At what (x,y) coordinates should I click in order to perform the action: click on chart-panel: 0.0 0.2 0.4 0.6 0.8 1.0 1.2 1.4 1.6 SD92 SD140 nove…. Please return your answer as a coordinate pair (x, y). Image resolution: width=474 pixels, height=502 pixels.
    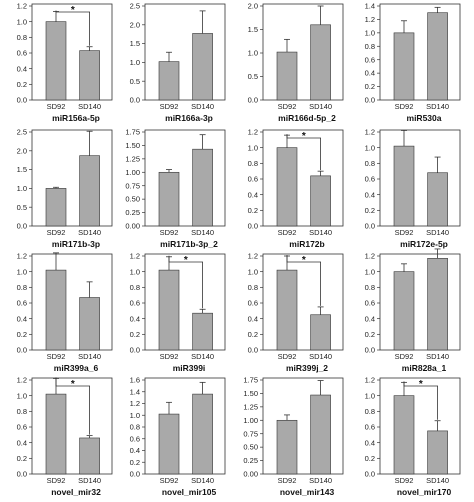
    Looking at the image, I should click on (178, 436).